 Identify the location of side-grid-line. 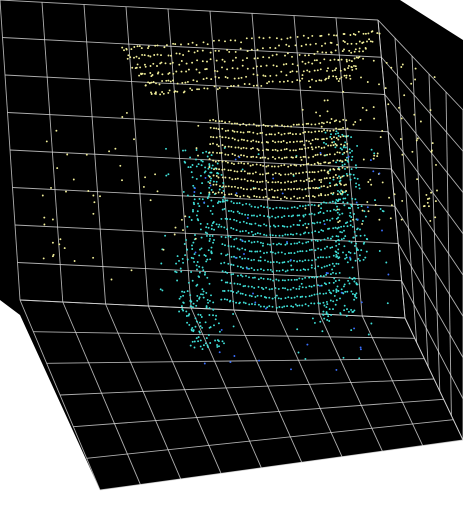
(422, 104).